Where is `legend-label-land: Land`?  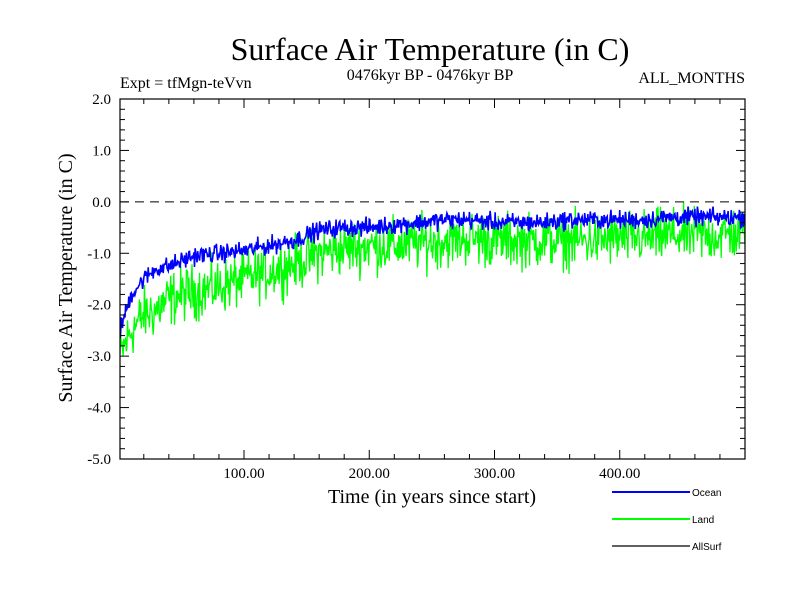
legend-label-land: Land is located at coordinates (703, 520).